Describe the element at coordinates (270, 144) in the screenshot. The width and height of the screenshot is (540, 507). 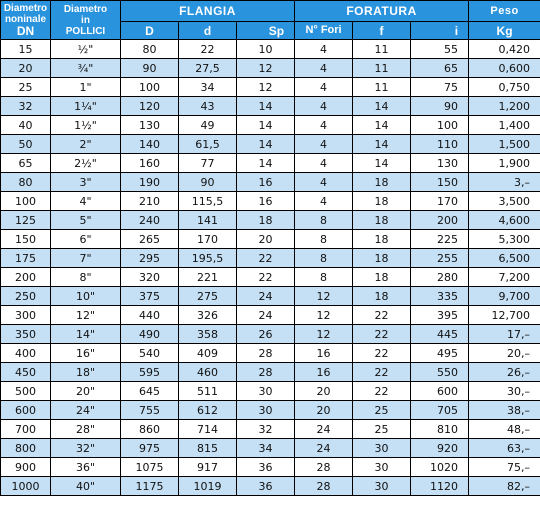
I see `table-row: 50 2" 140 61,5 14 4 14 110 1,500` at that location.